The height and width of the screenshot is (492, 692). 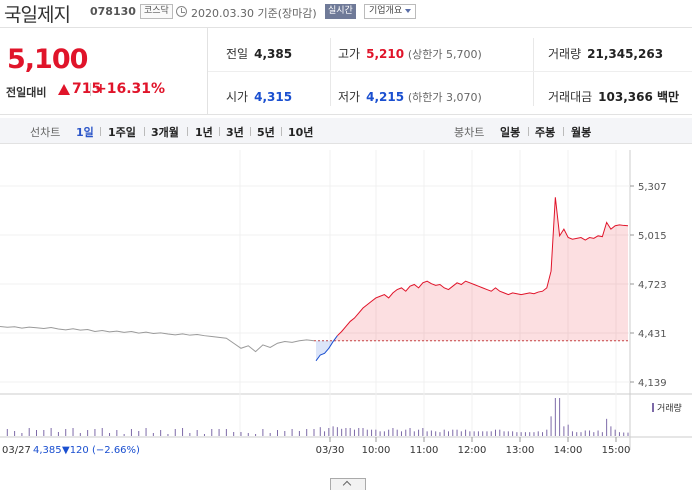 I want to click on tab-10years: 10년, so click(x=301, y=132).